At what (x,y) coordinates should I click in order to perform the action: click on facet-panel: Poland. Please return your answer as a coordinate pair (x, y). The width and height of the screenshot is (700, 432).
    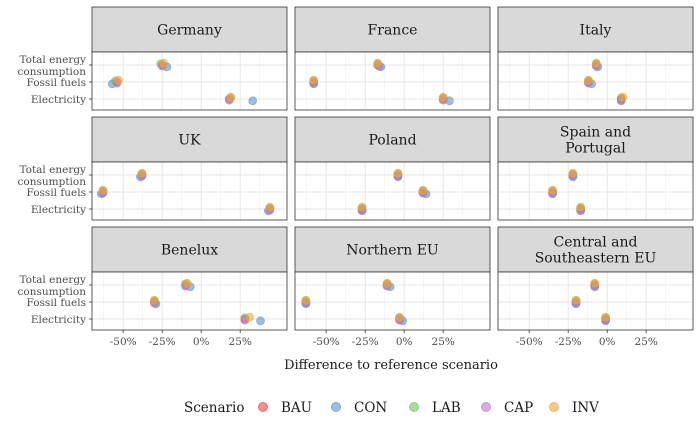
    Looking at the image, I should click on (392, 168).